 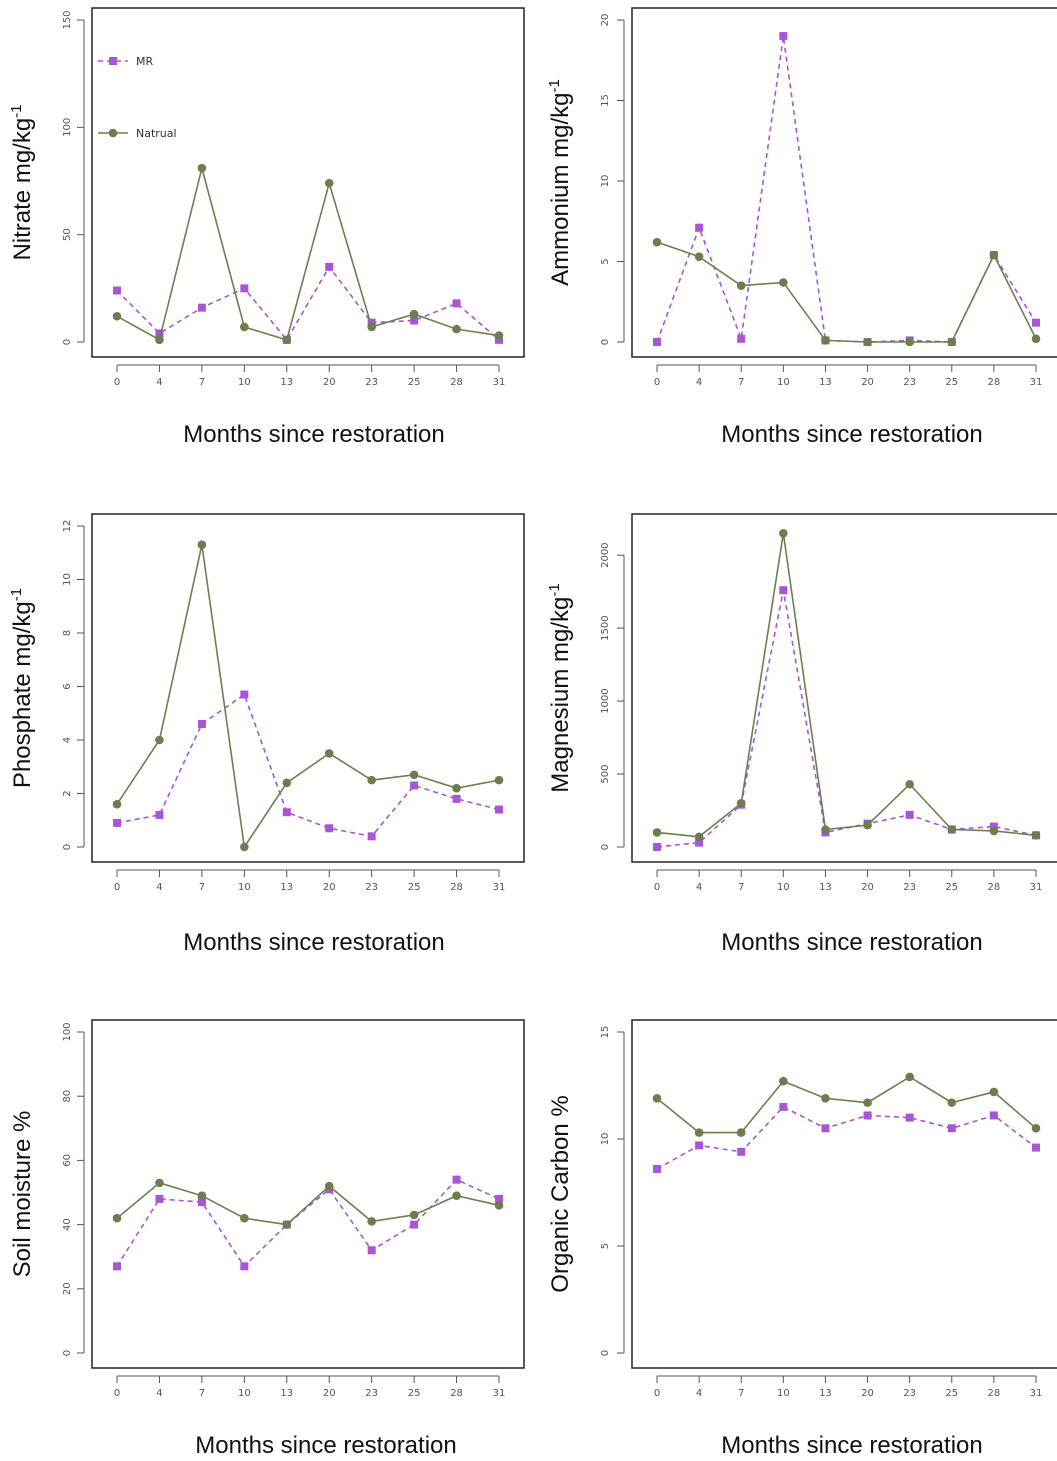 I want to click on y-tick-label: 20, so click(x=605, y=20).